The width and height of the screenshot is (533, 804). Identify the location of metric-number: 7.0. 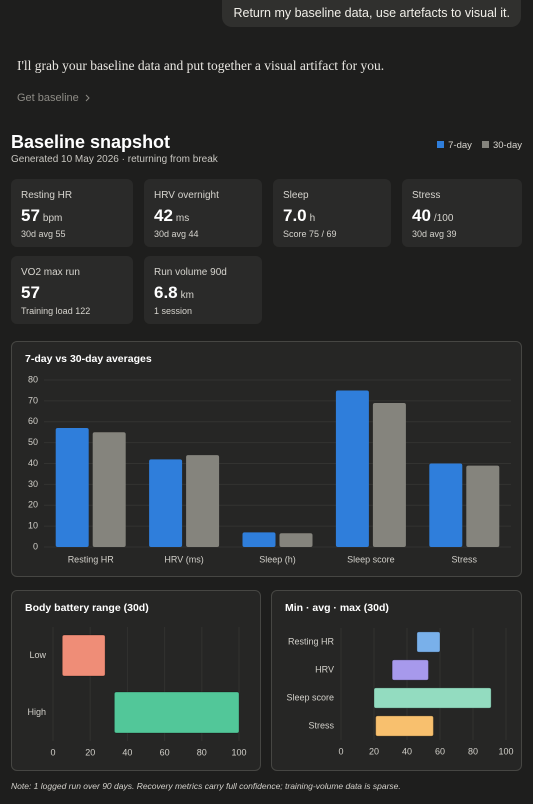
(295, 215).